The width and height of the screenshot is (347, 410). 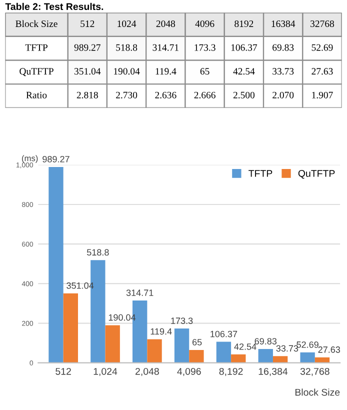 What do you see at coordinates (166, 24) in the screenshot?
I see `x-tick-label: 2048` at bounding box center [166, 24].